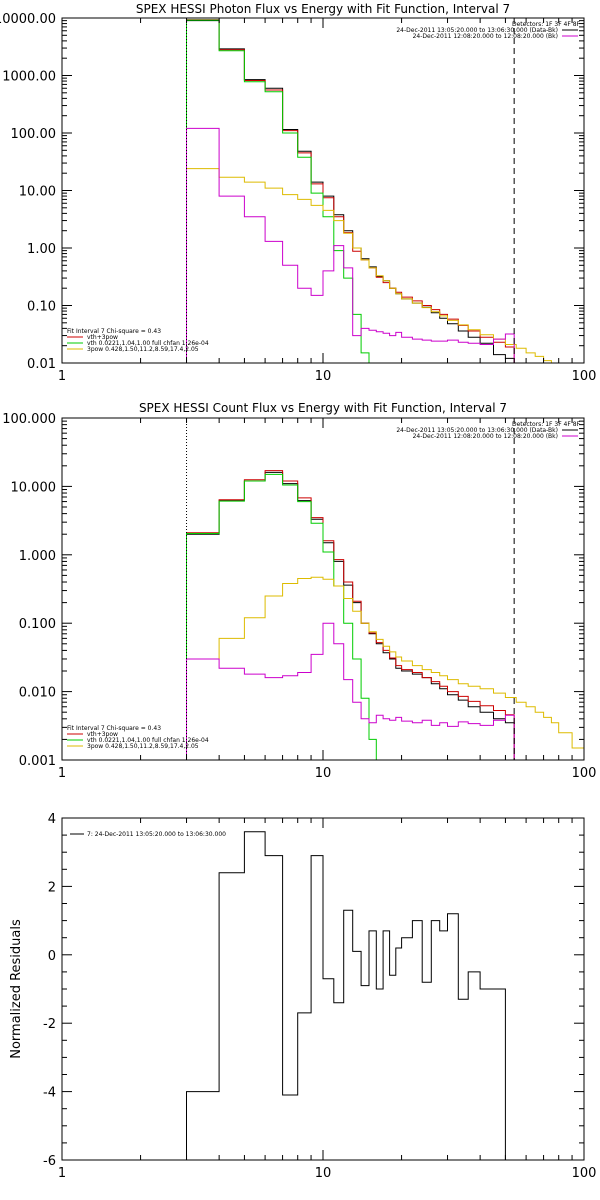  I want to click on y-tick-label: 2, so click(52, 887).